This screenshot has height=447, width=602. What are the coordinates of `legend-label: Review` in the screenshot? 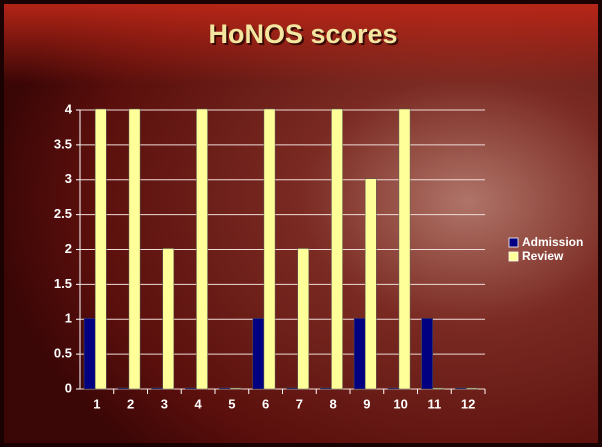 It's located at (543, 256).